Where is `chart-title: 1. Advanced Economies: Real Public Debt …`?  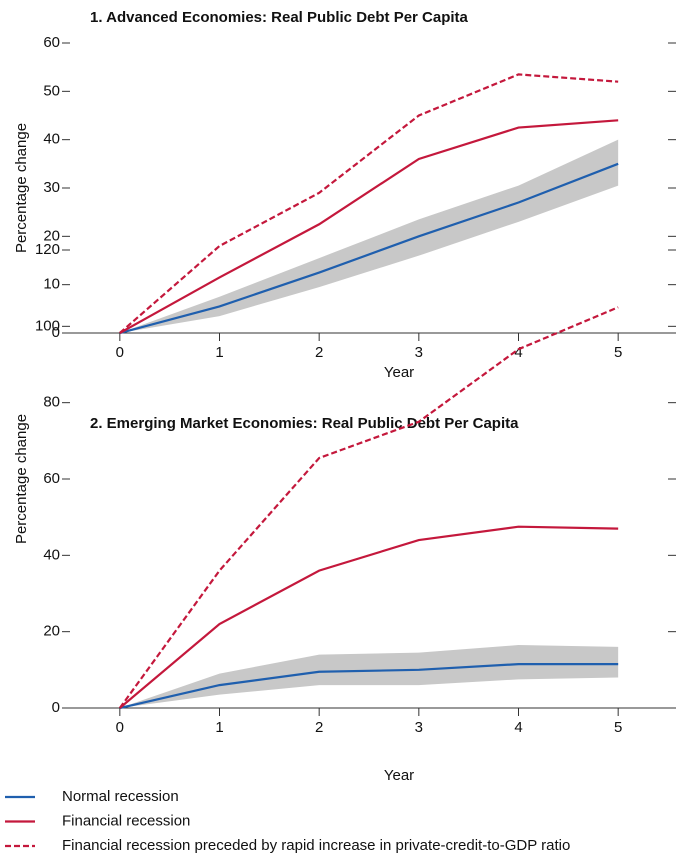
chart-title: 1. Advanced Economies: Real Public Debt … is located at coordinates (279, 17).